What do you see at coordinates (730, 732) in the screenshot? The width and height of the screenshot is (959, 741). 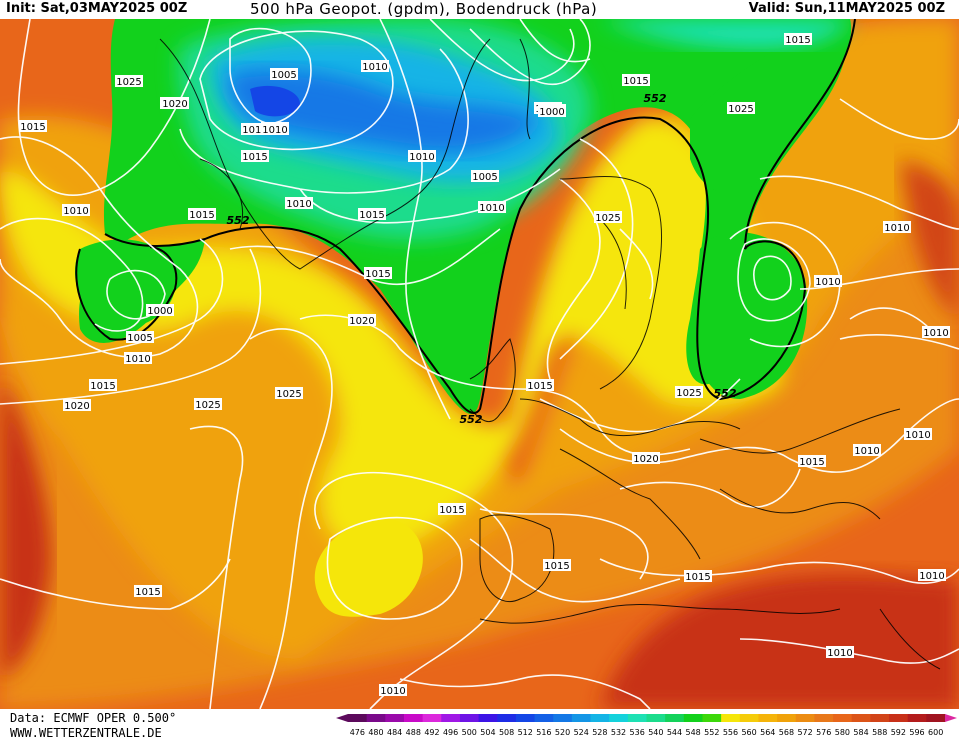 I see `scale-tick-label: 556` at bounding box center [730, 732].